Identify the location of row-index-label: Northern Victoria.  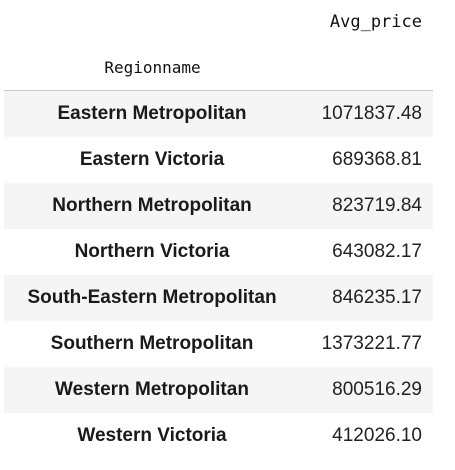
(152, 251).